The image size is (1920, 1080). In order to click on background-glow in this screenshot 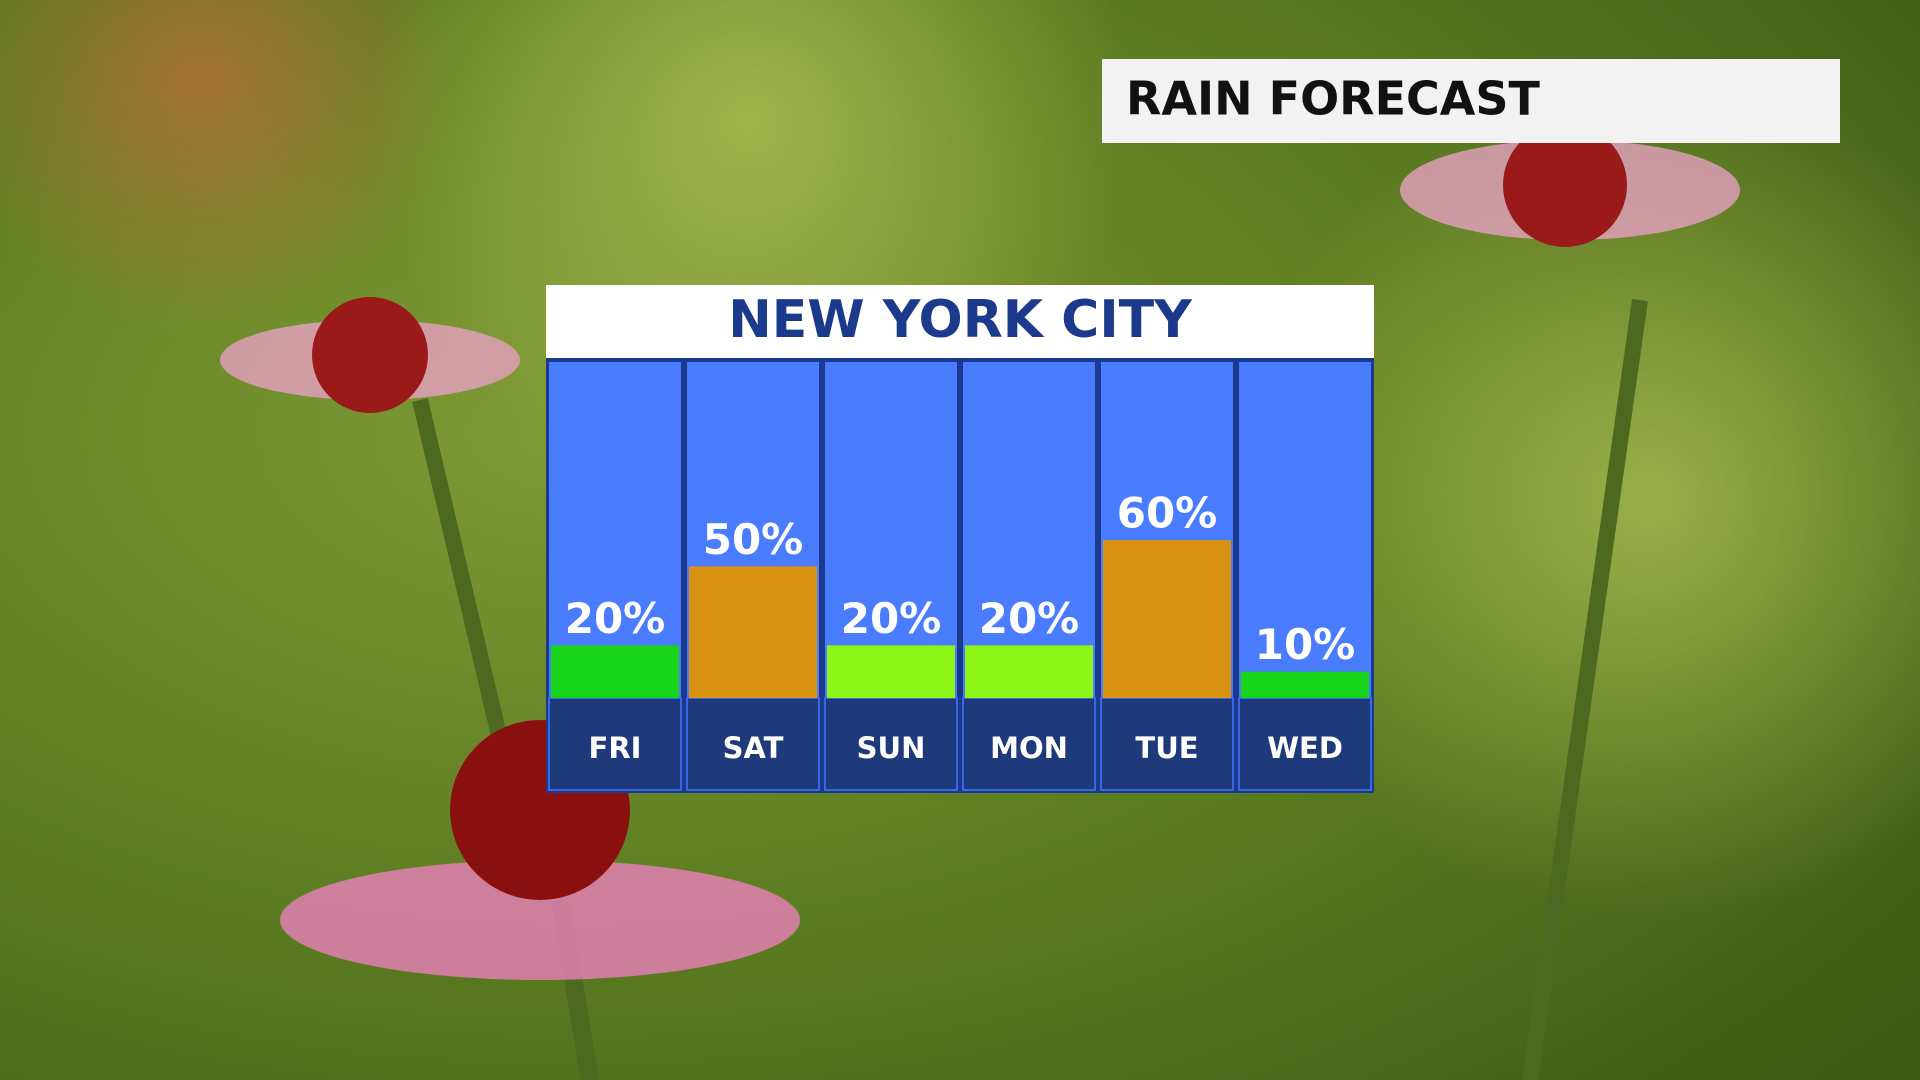, I will do `click(230, 170)`.